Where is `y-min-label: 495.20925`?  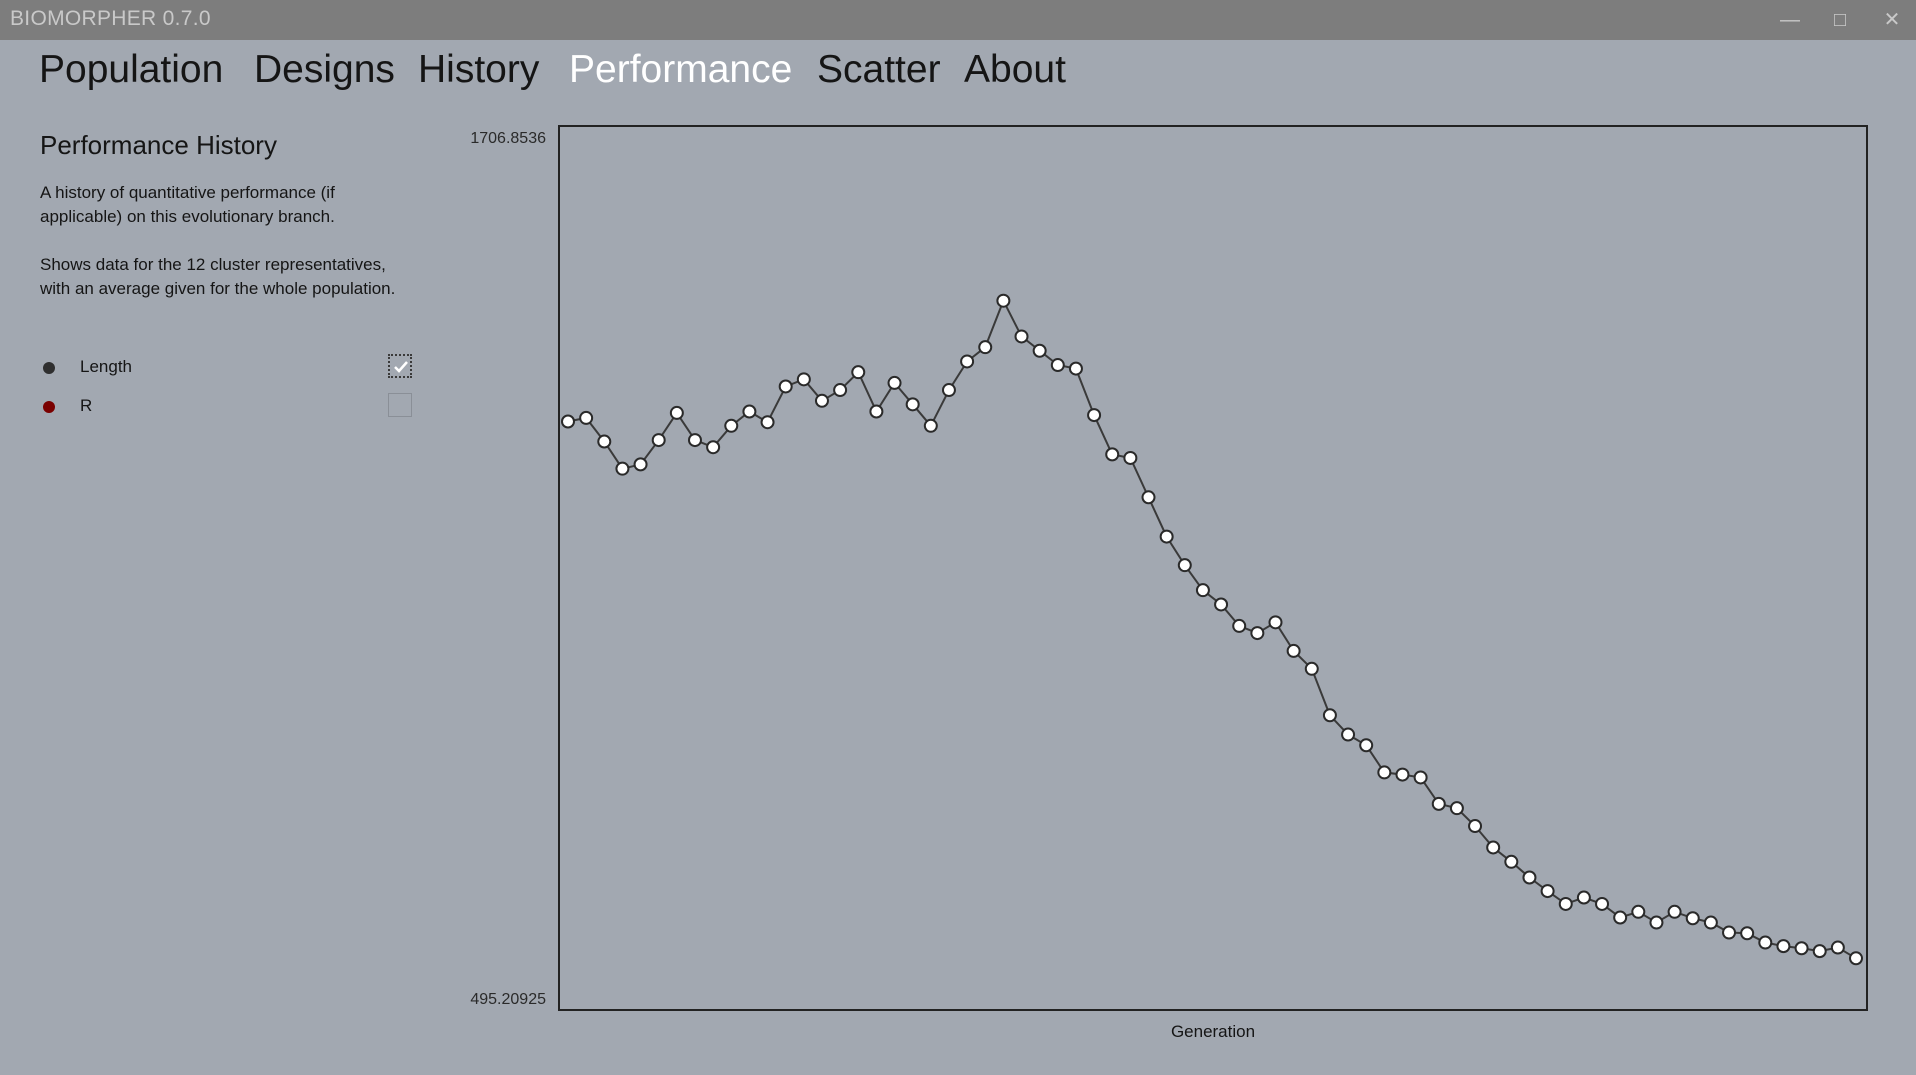
y-min-label: 495.20925 is located at coordinates (508, 999).